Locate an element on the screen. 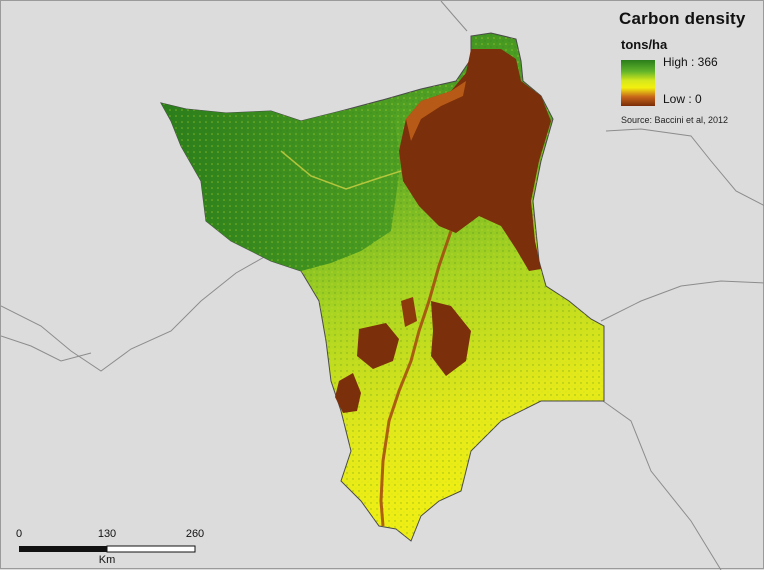 The width and height of the screenshot is (764, 570). northern-river-trace is located at coordinates (341, 170).